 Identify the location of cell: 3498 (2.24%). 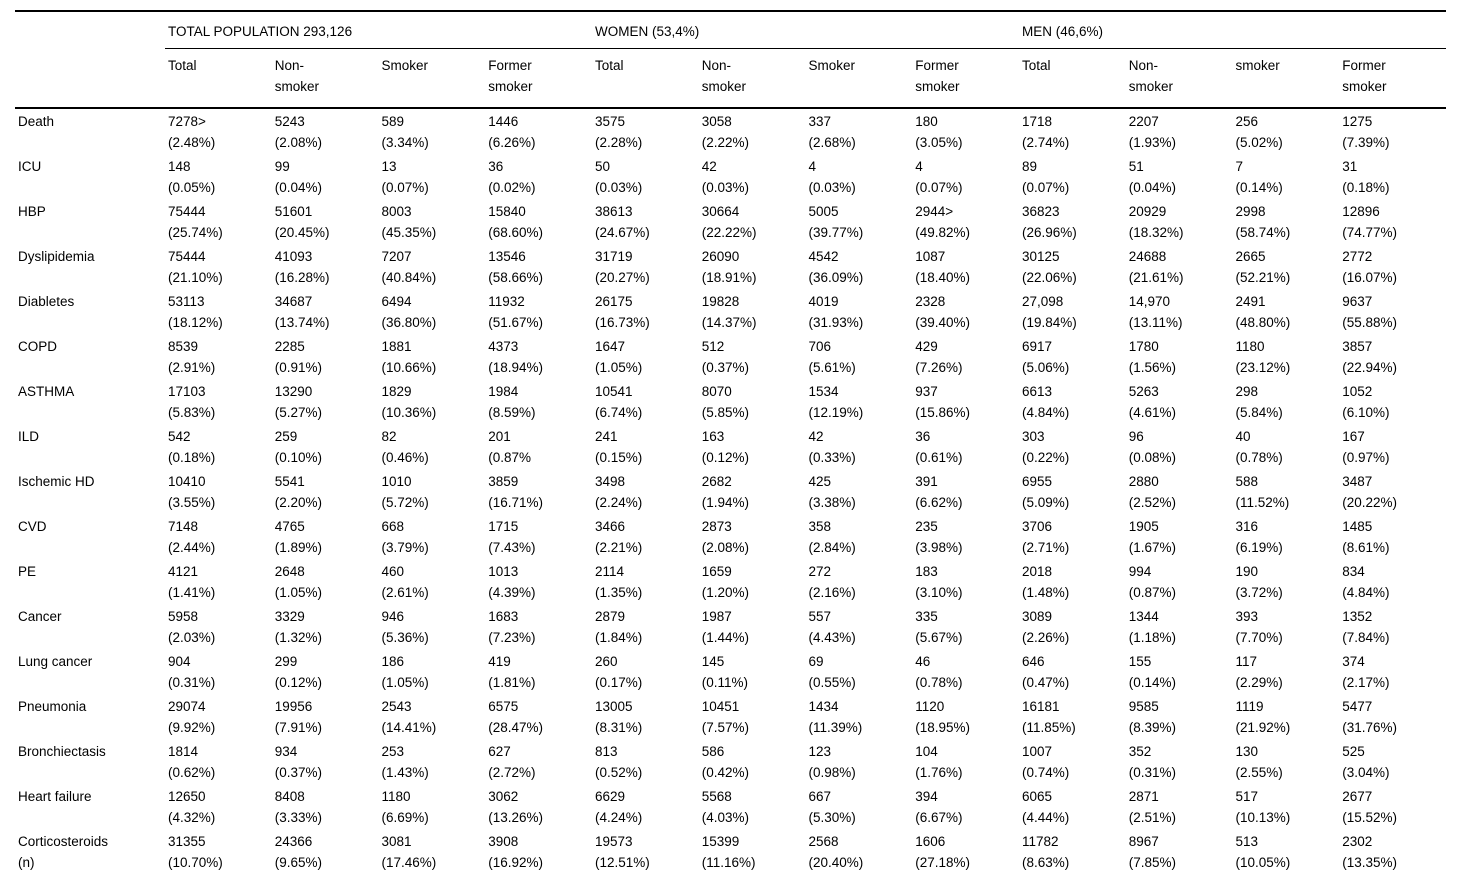
(619, 491).